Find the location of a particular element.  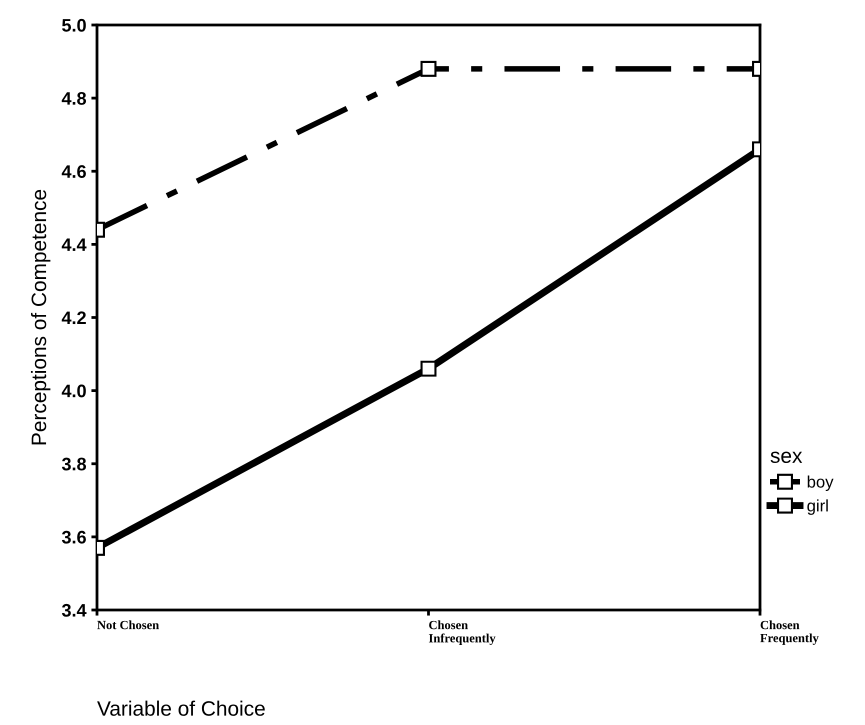

legend-label: girl is located at coordinates (817, 507).